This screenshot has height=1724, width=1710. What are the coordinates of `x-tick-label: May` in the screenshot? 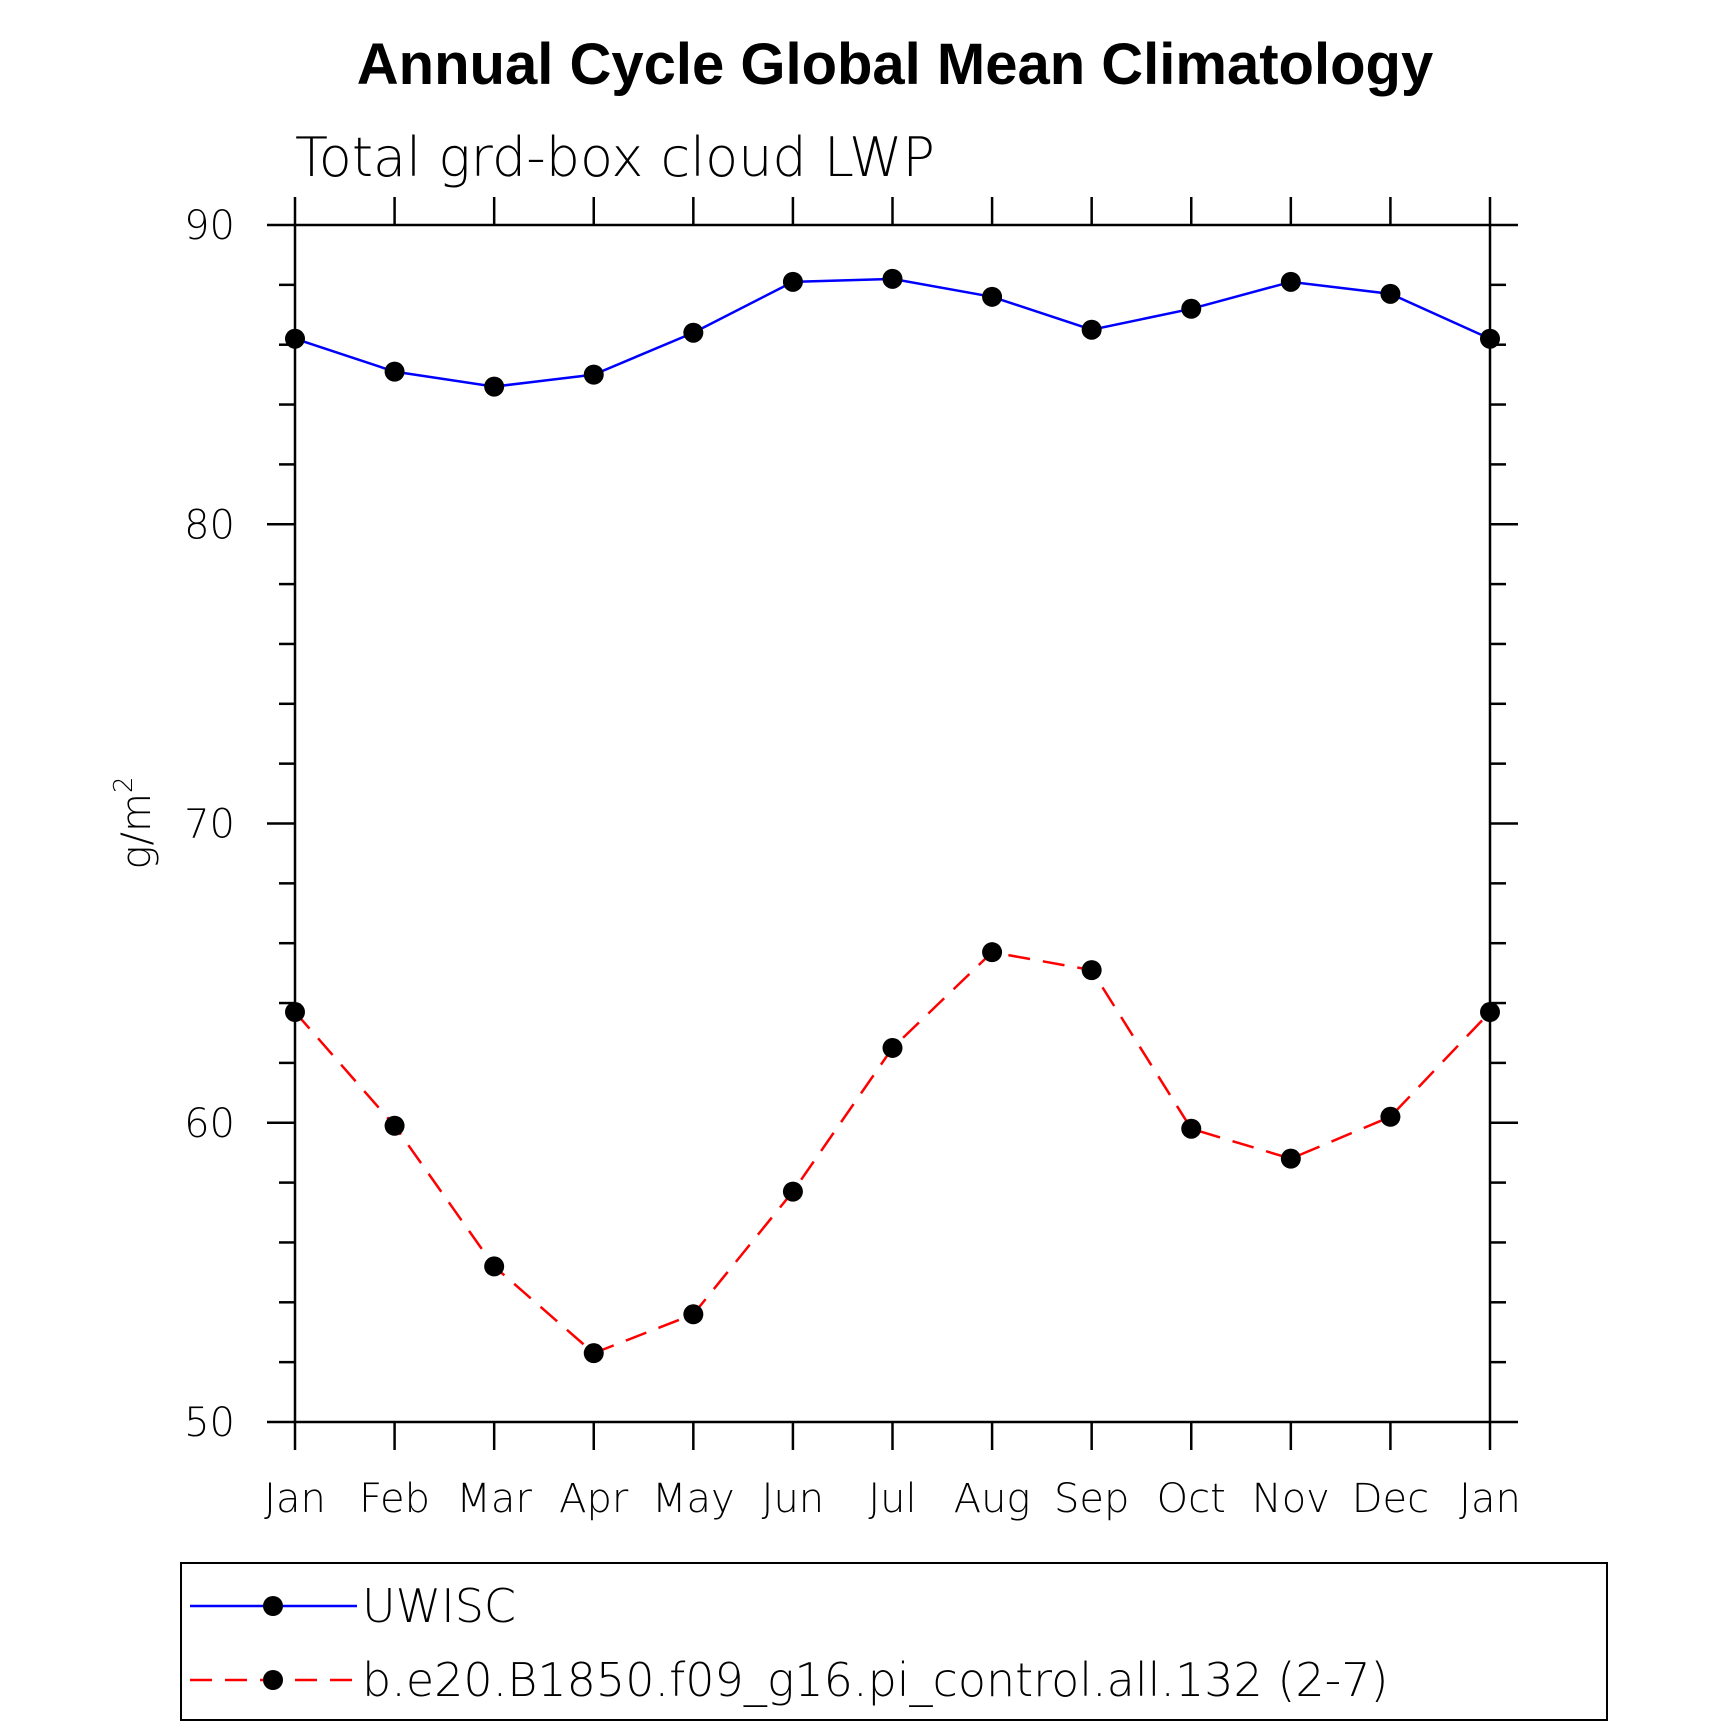 It's located at (693, 1499).